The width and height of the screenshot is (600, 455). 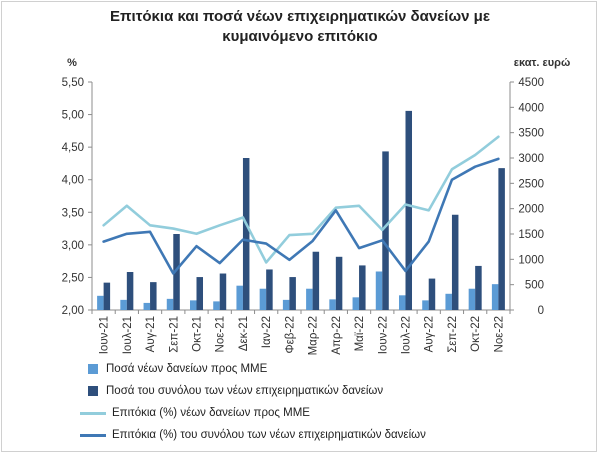 I want to click on left-axis-tick-label: 4,50, so click(x=73, y=148).